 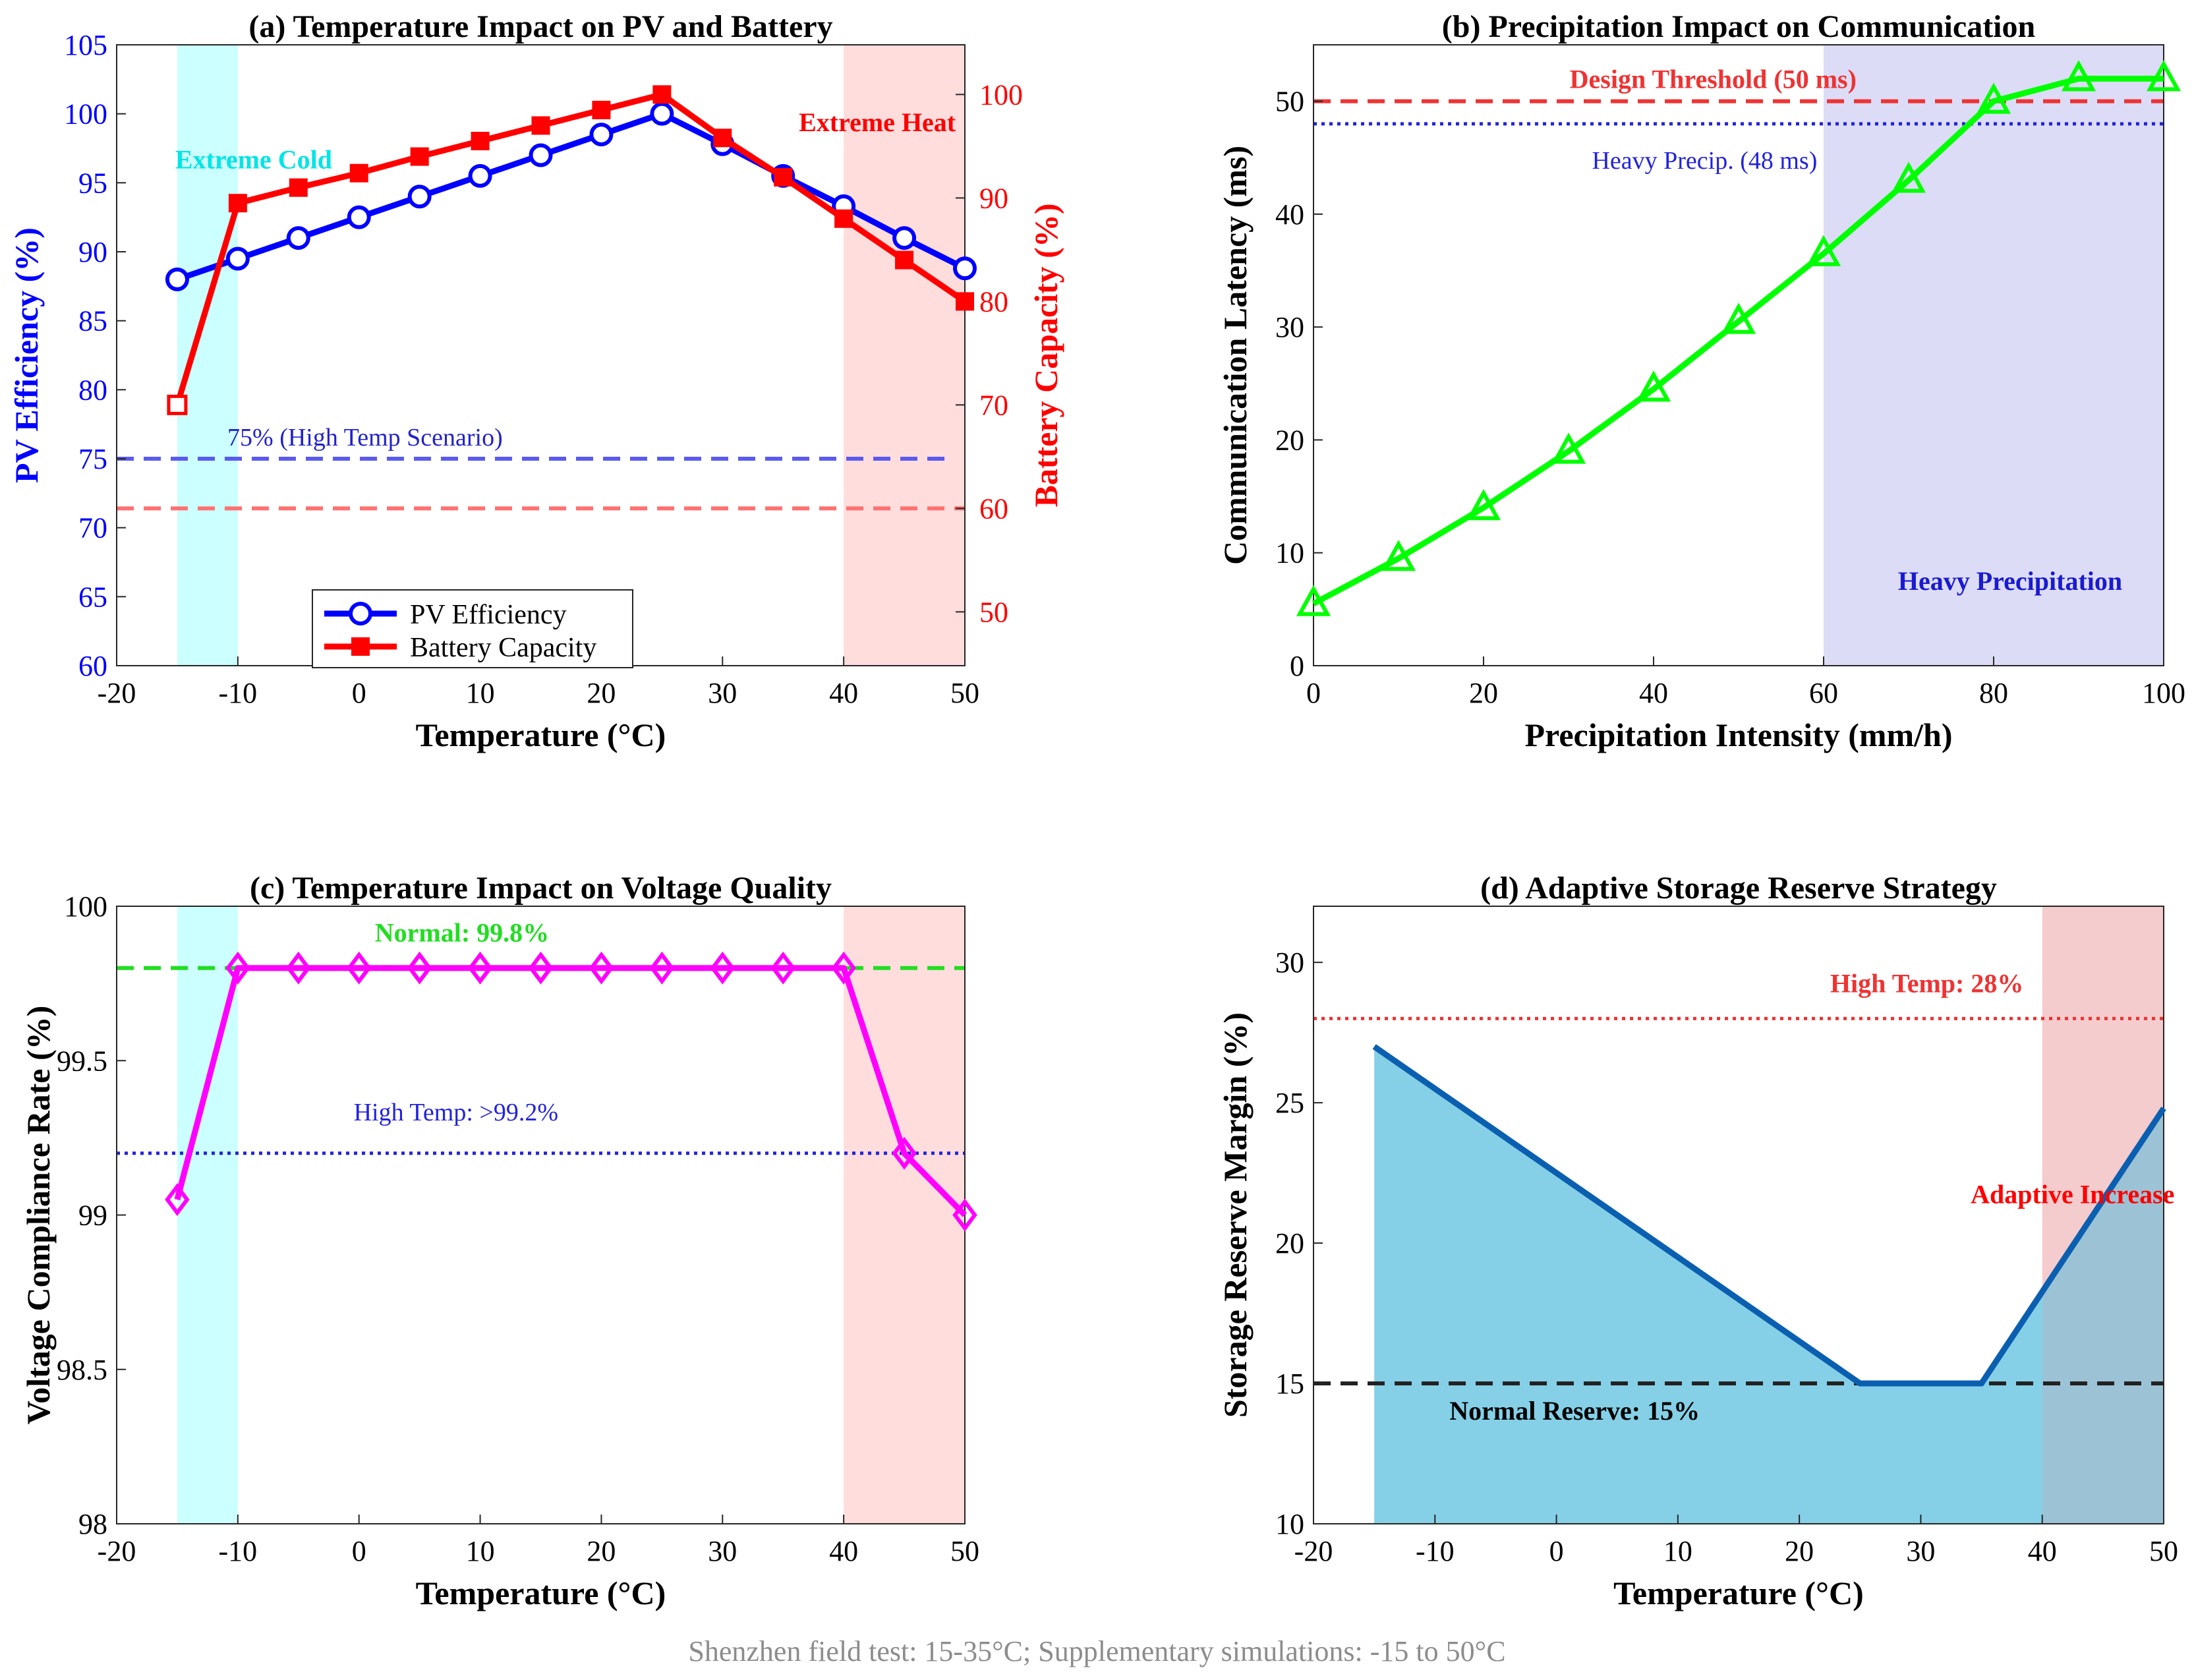 I want to click on x-tick-label: -20, so click(x=117, y=693).